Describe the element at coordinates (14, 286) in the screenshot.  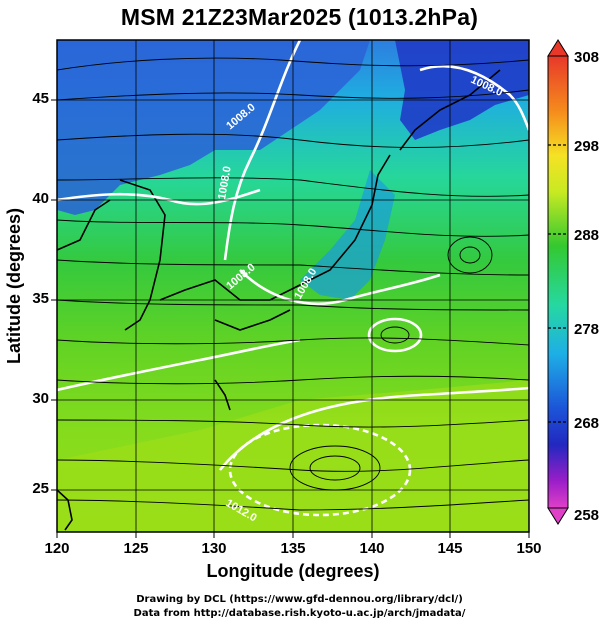
I see `y-axis-label: Latitude (degrees)` at that location.